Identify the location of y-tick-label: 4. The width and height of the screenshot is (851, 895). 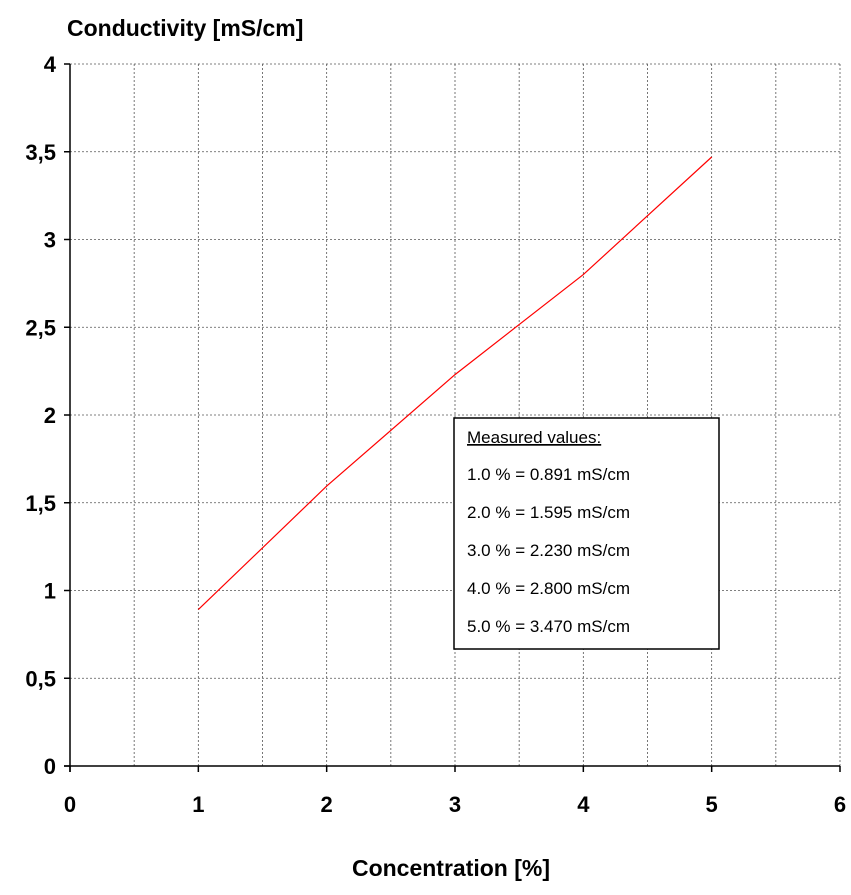
(50, 64).